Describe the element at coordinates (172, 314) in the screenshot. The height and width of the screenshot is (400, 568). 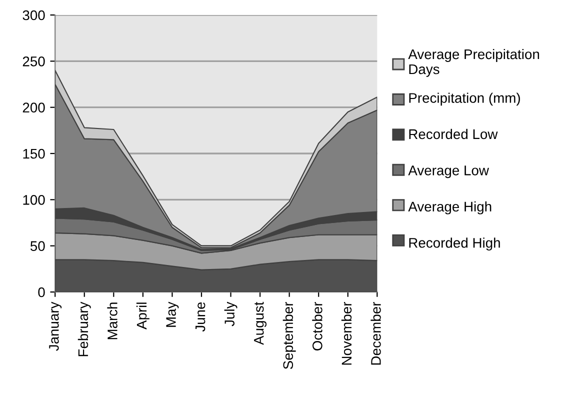
I see `x-tick-label: May` at that location.